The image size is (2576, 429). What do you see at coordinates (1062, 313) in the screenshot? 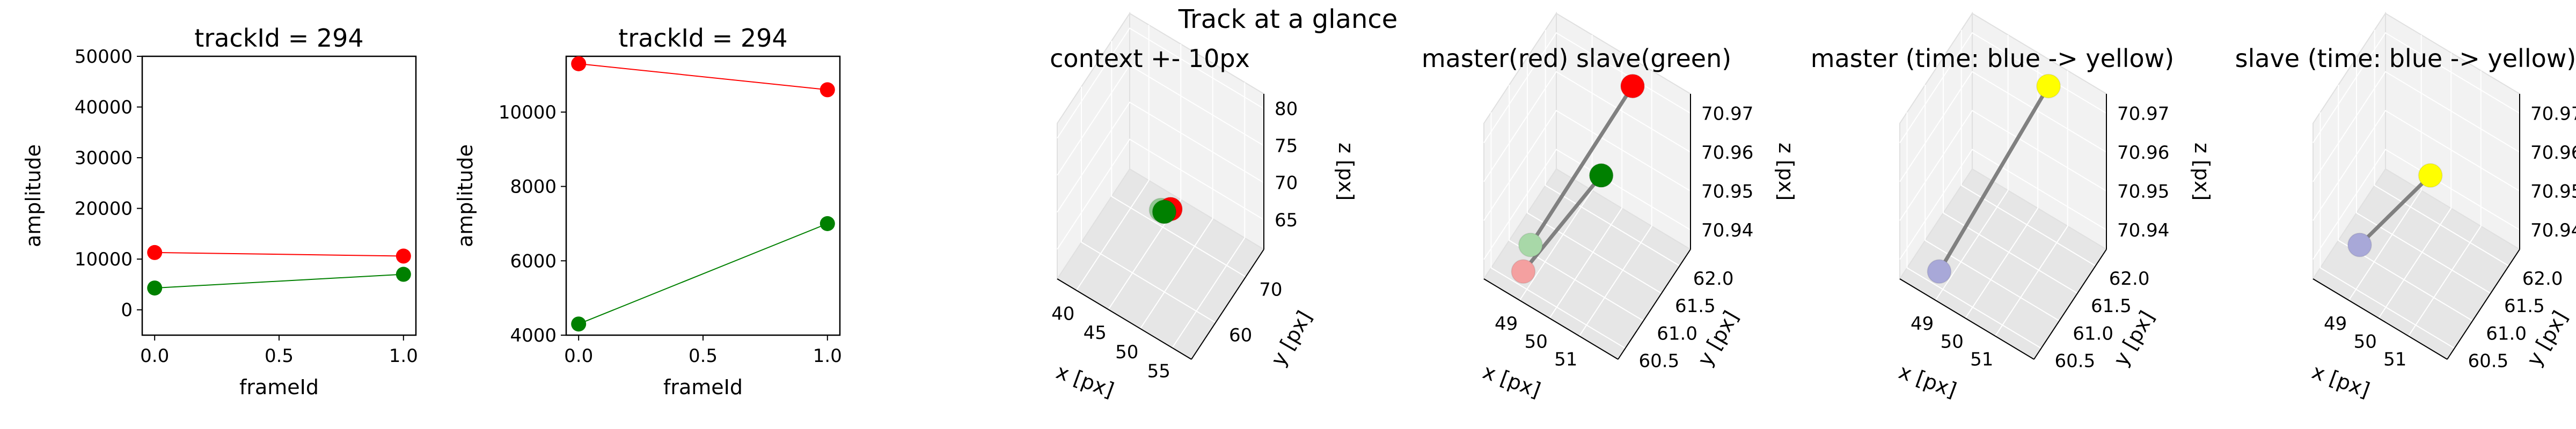
I see `x-tick-label: 40` at bounding box center [1062, 313].